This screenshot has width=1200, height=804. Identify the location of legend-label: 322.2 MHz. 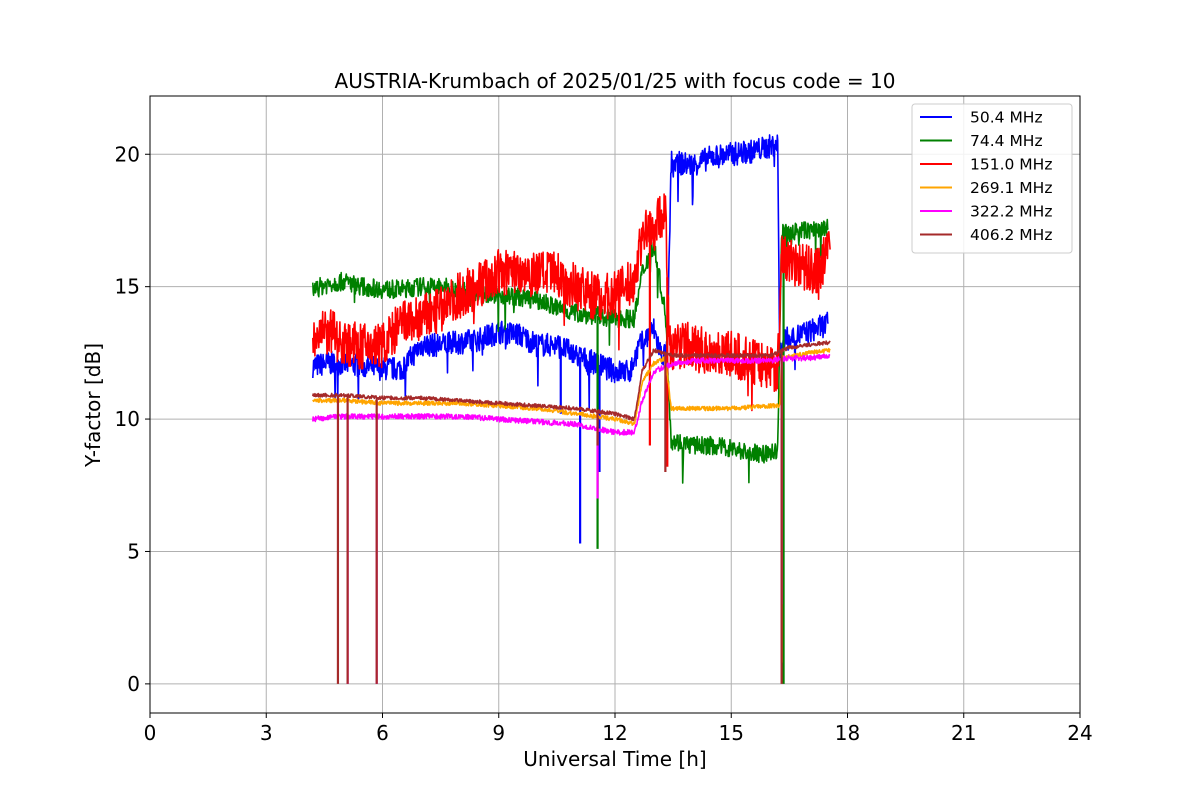
(1011, 212).